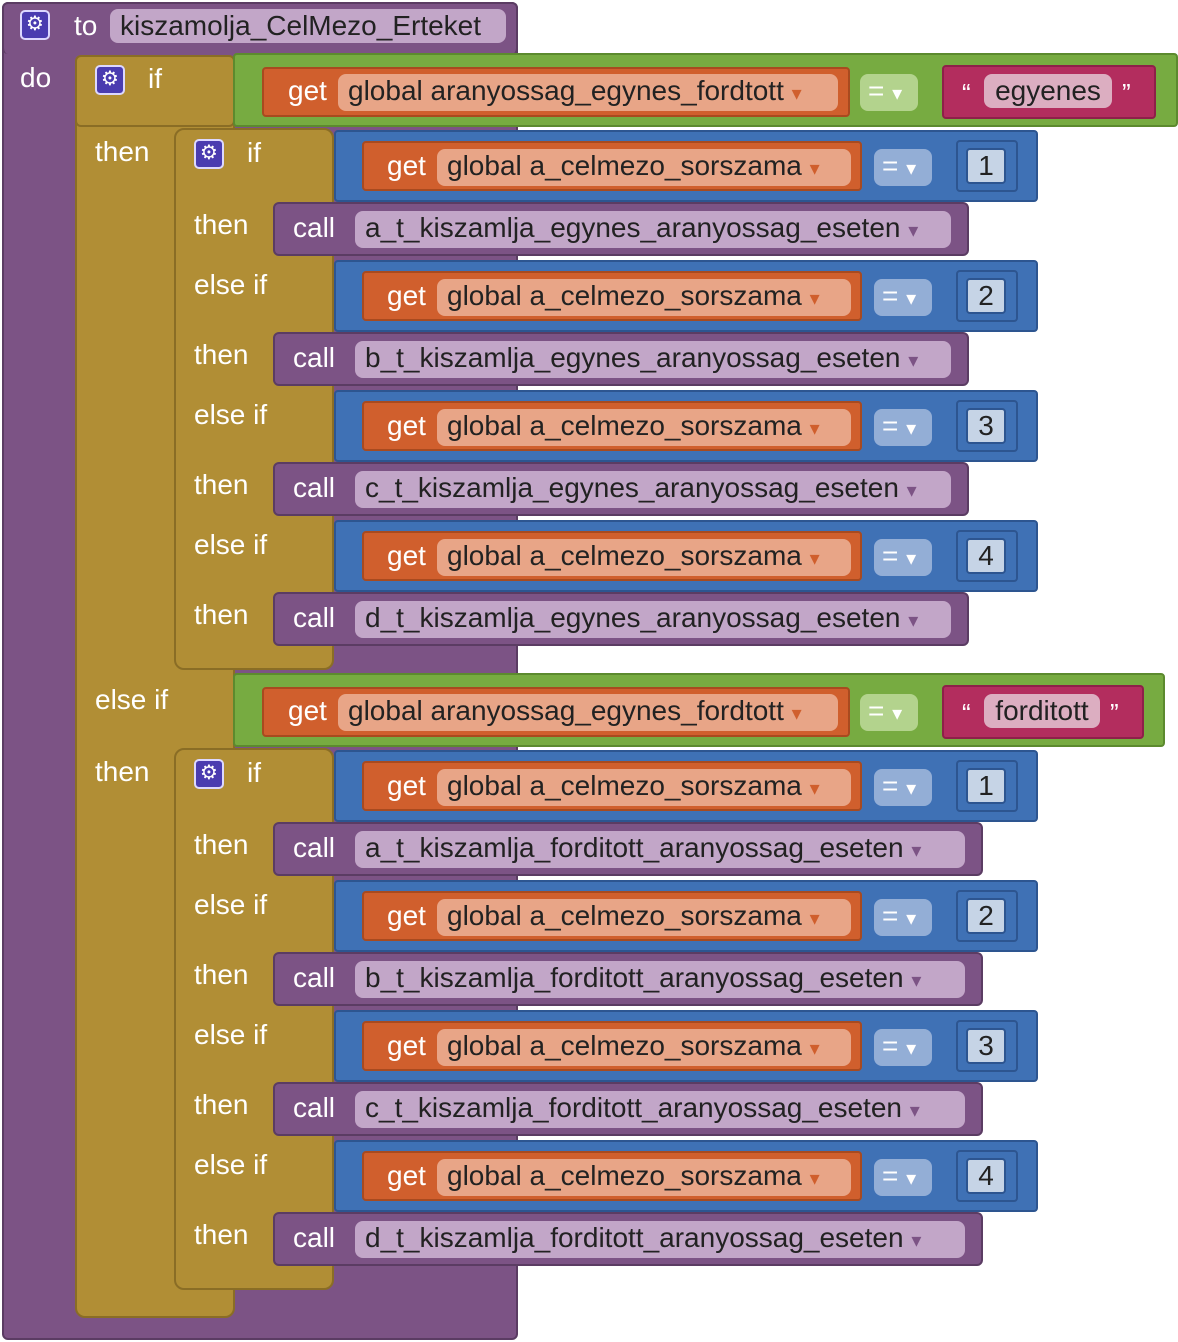 This screenshot has height=1342, width=1178. Describe the element at coordinates (1048, 91) in the screenshot. I see `text-string-value: egyenes` at that location.